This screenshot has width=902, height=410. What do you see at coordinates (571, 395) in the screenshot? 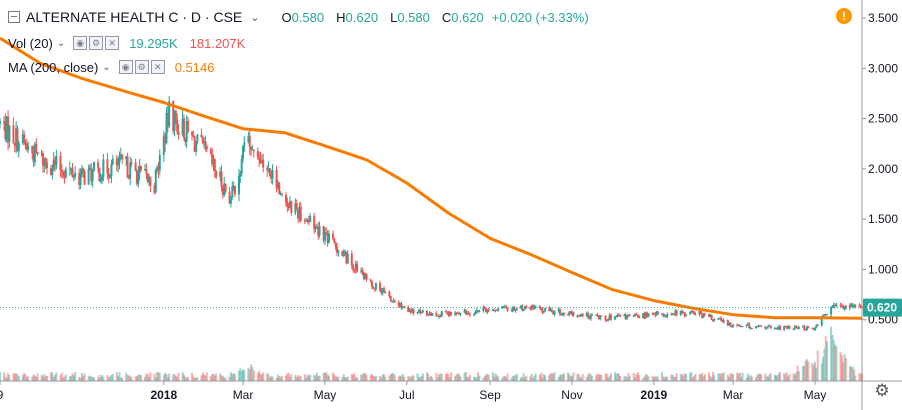
I see `x-tick-label: Nov` at bounding box center [571, 395].